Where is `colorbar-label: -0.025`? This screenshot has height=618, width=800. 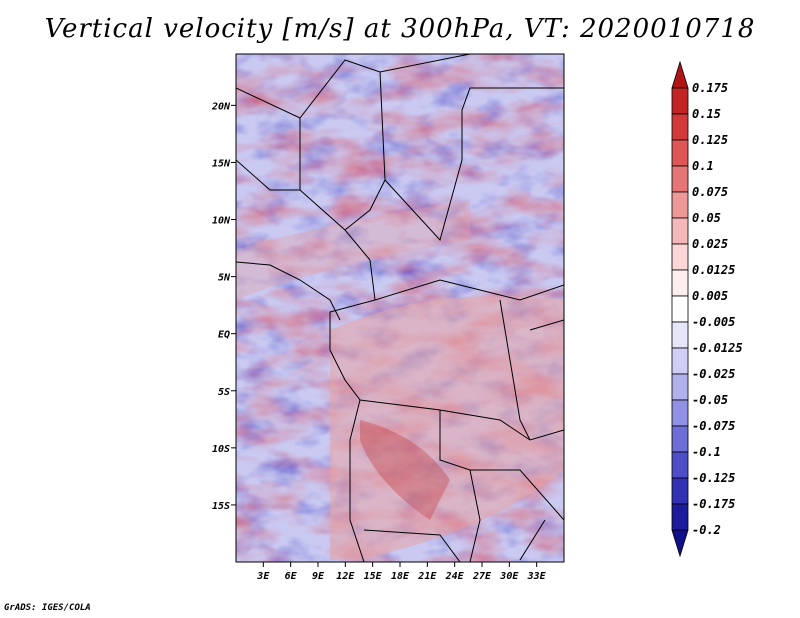 colorbar-label: -0.025 is located at coordinates (713, 374).